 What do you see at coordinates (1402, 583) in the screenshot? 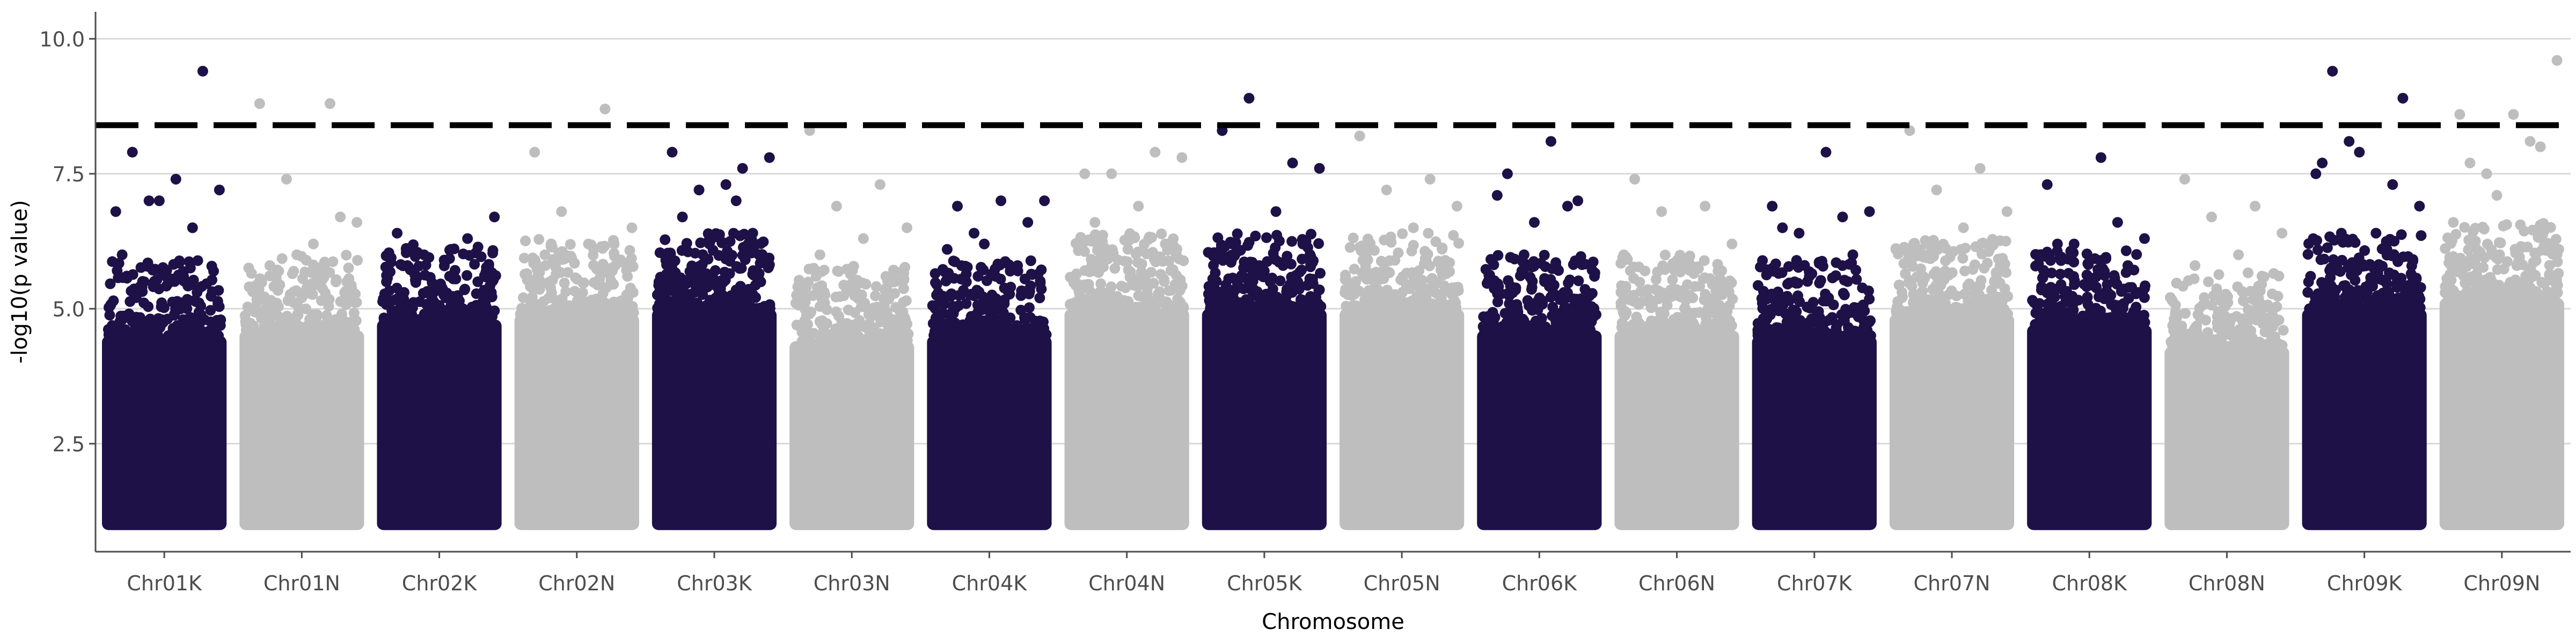
I see `x-tick-label: Chr05N` at bounding box center [1402, 583].